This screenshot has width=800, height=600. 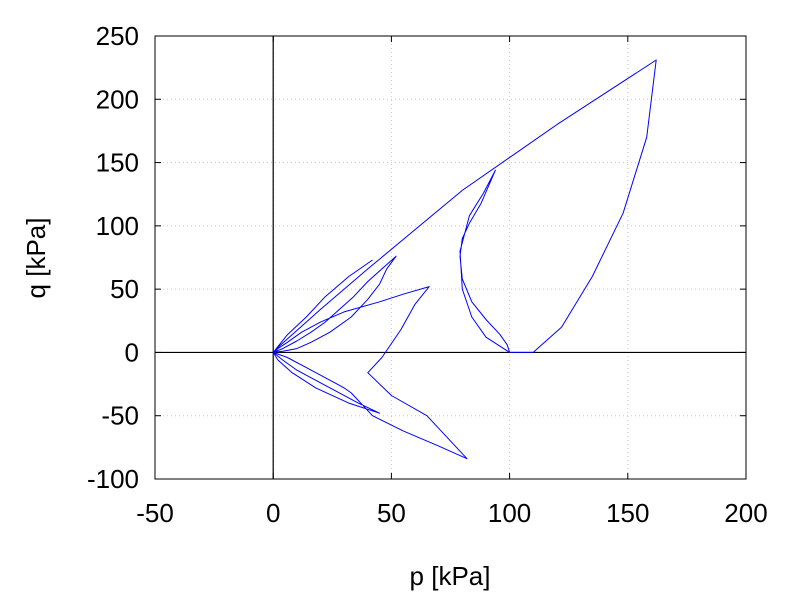 What do you see at coordinates (627, 513) in the screenshot?
I see `x-tick-label: 150` at bounding box center [627, 513].